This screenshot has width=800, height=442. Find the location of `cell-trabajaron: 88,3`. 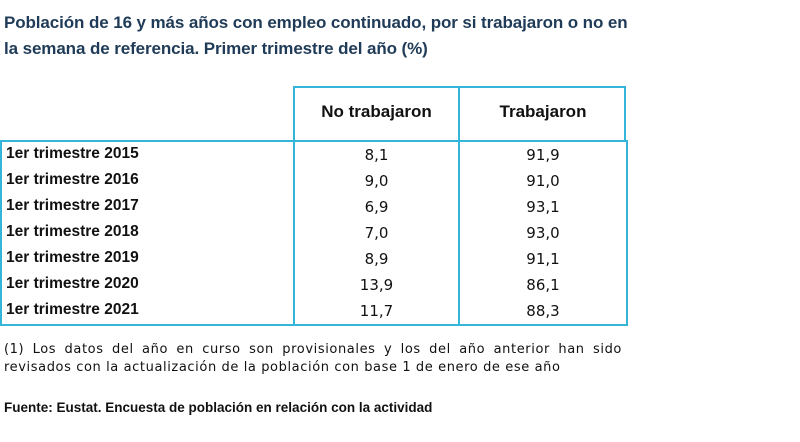

cell-trabajaron: 88,3 is located at coordinates (543, 311).